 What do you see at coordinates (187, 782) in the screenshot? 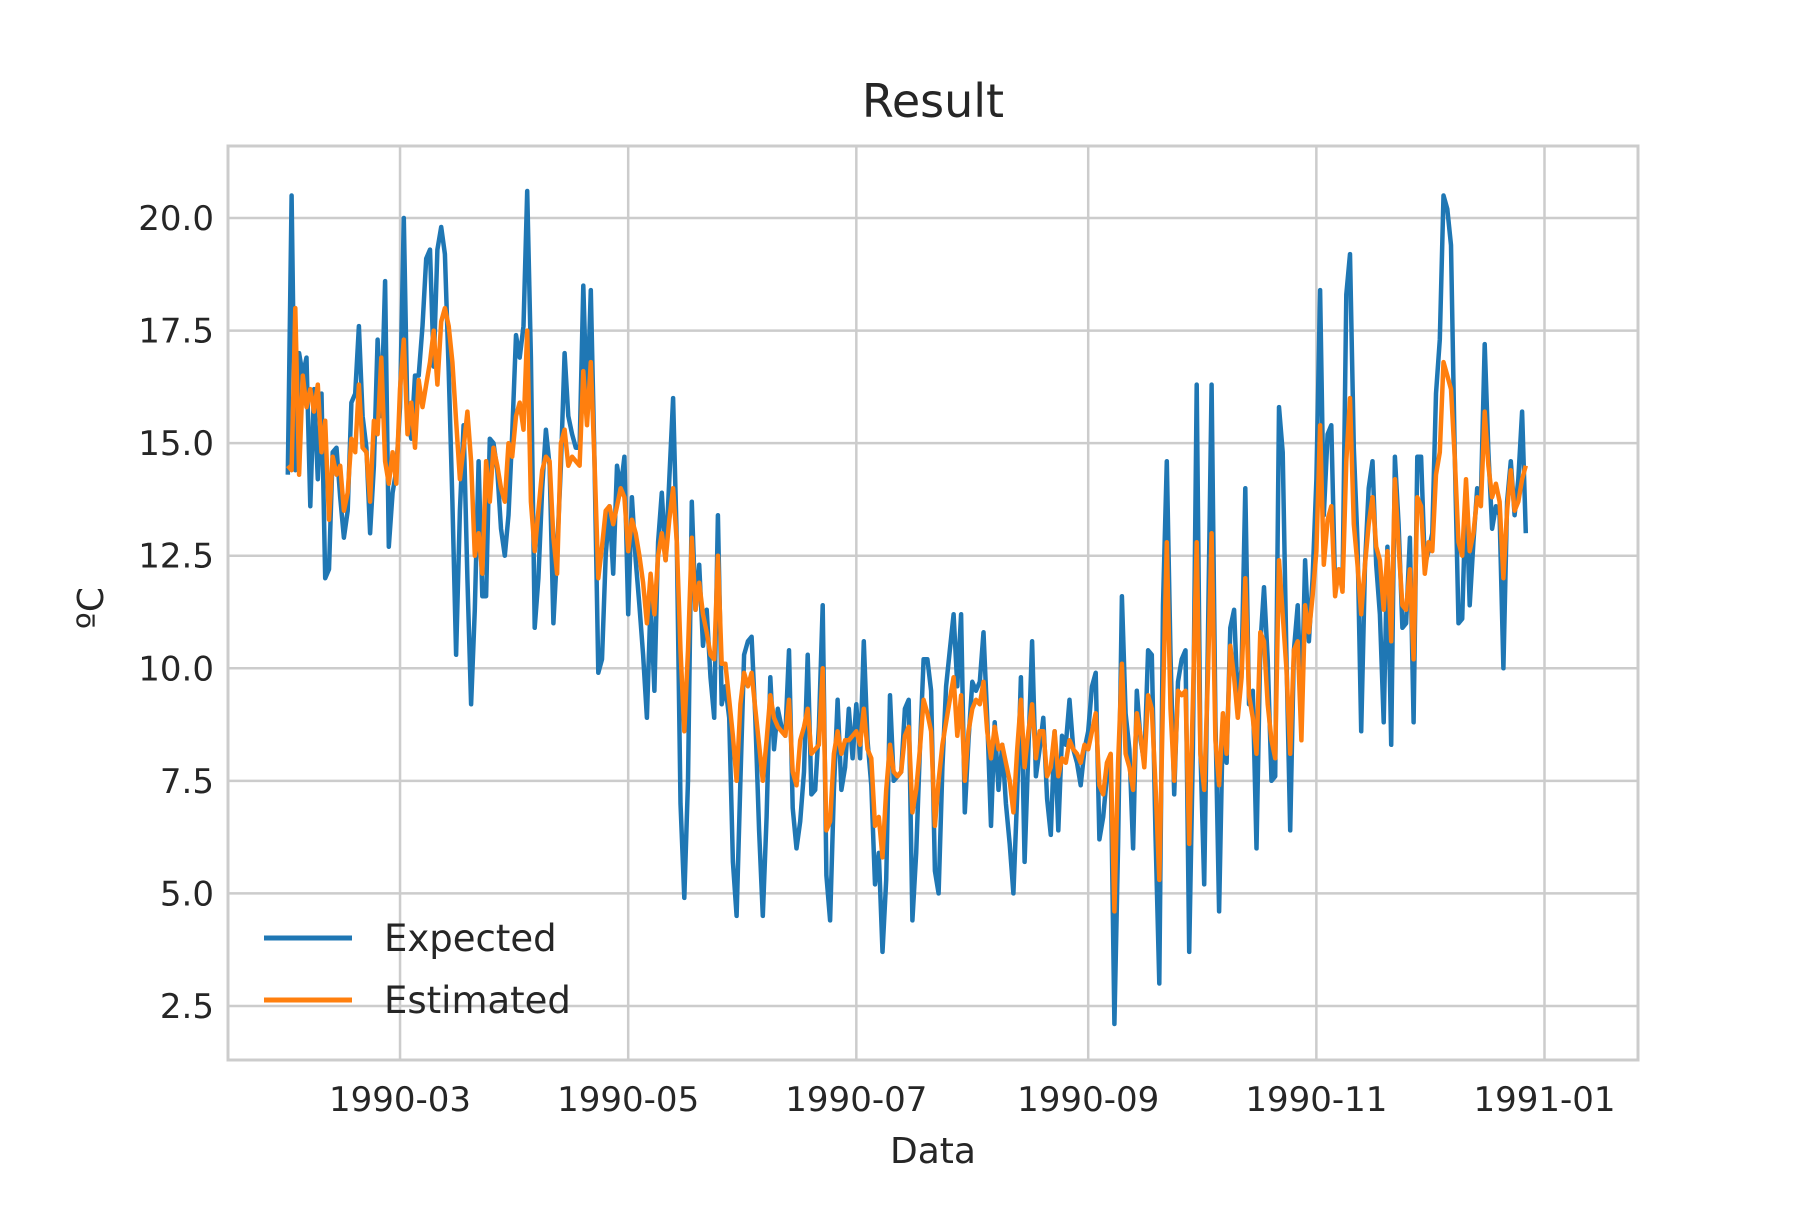
I see `y-tick-label: 7.5` at bounding box center [187, 782].